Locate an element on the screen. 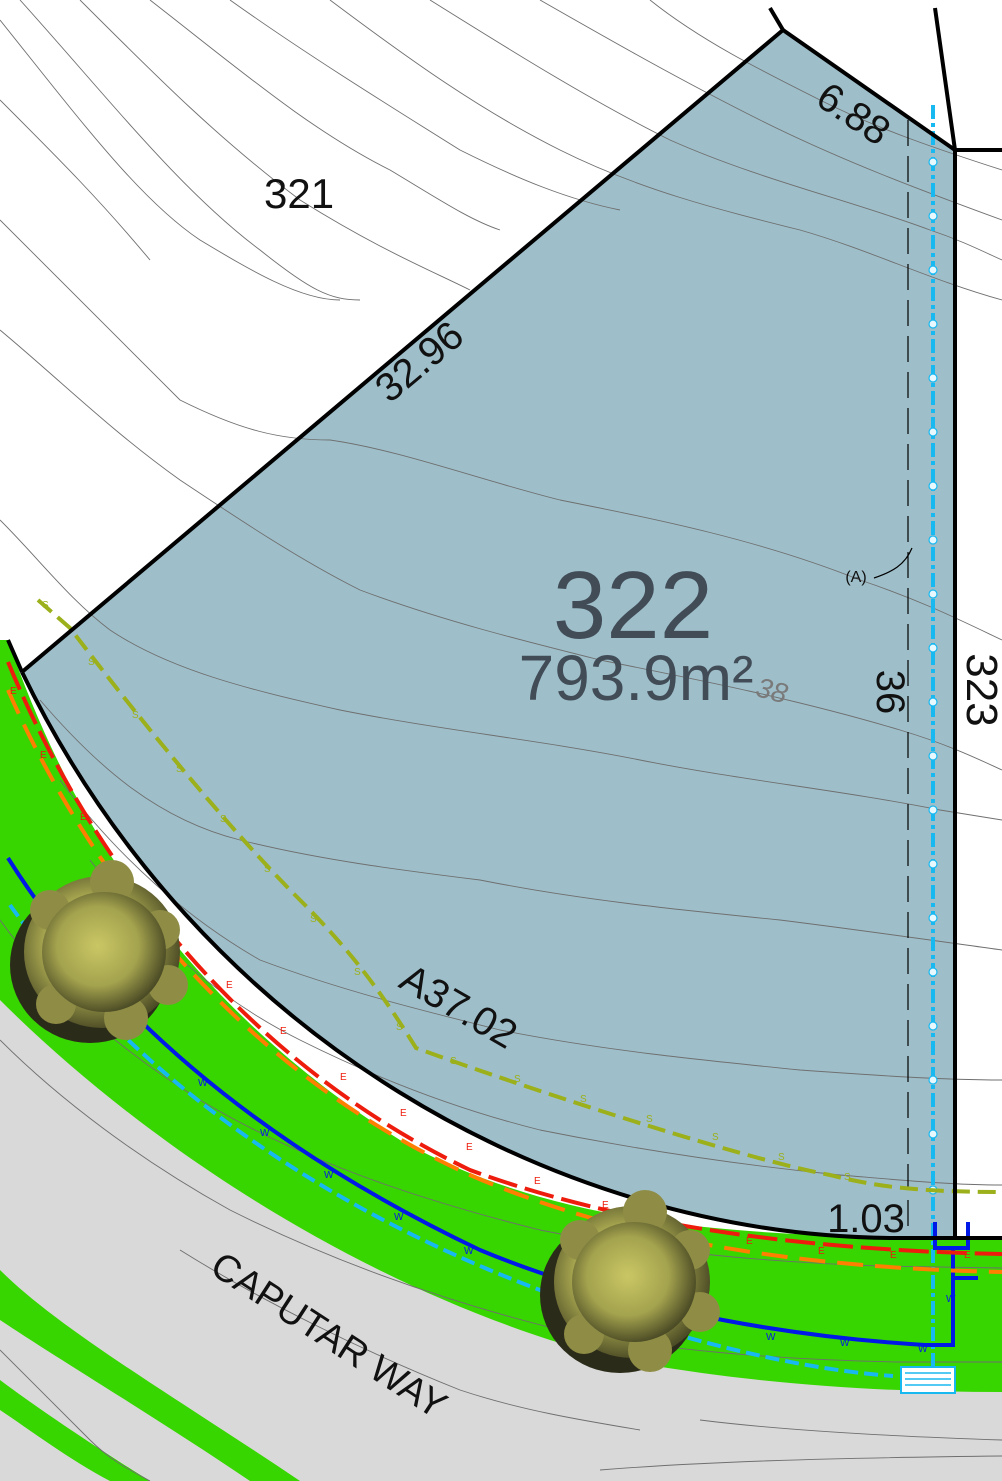 The image size is (1002, 1481). lot-number: 322 is located at coordinates (633, 605).